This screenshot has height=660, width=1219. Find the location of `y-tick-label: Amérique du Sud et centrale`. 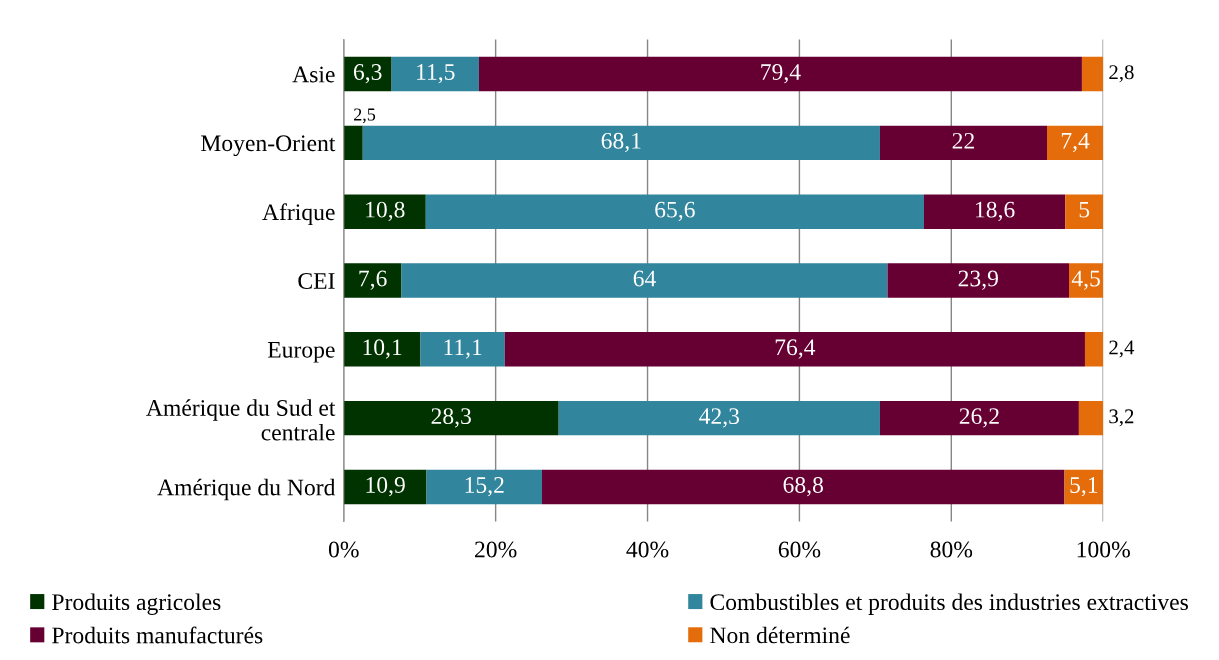

y-tick-label: Amérique du Sud et centrale is located at coordinates (241, 420).